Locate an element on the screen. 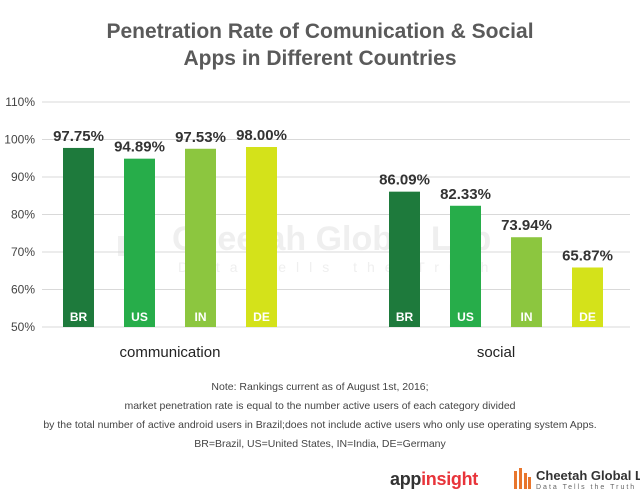  cheetah-logo-icon is located at coordinates (522, 478).